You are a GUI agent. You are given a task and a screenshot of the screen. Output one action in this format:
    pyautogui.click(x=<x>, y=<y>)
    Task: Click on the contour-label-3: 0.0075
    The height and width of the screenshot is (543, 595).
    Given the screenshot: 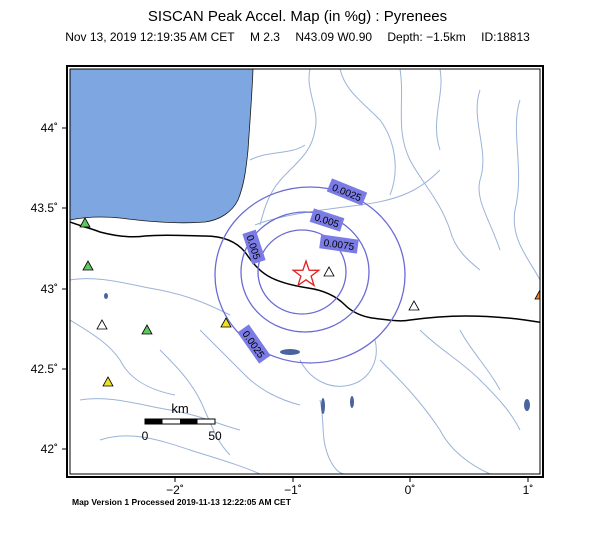 What is the action you would take?
    pyautogui.click(x=339, y=244)
    